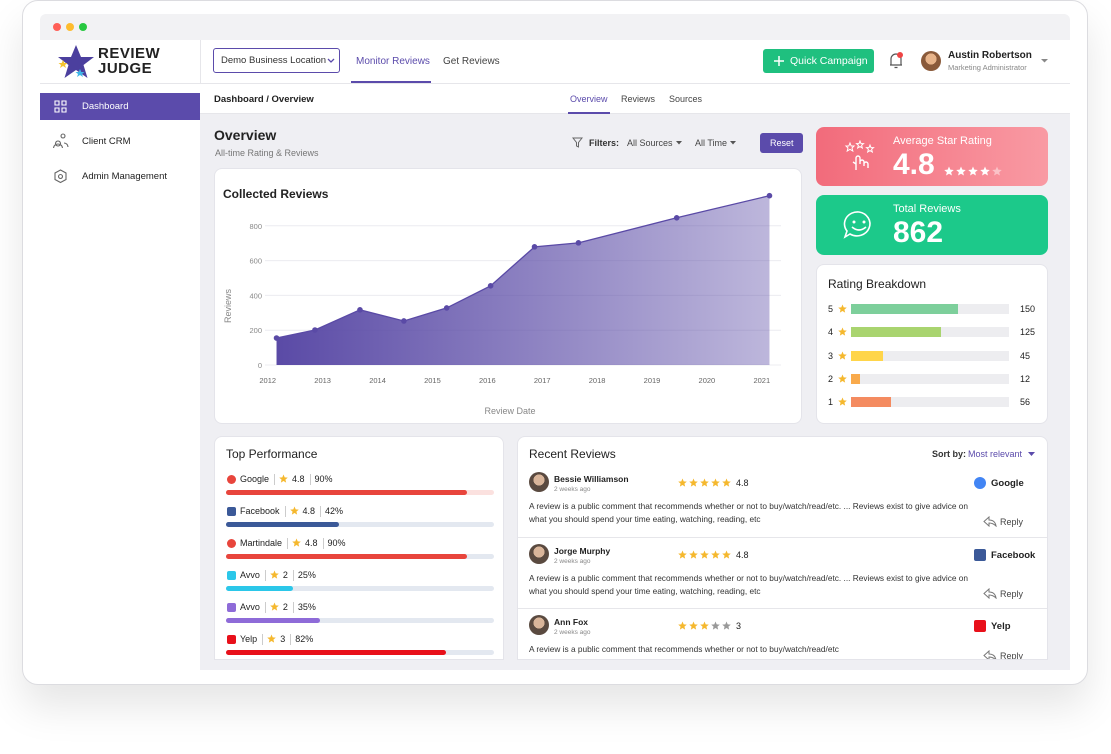  Describe the element at coordinates (739, 626) in the screenshot. I see `review-rating: 3` at that location.